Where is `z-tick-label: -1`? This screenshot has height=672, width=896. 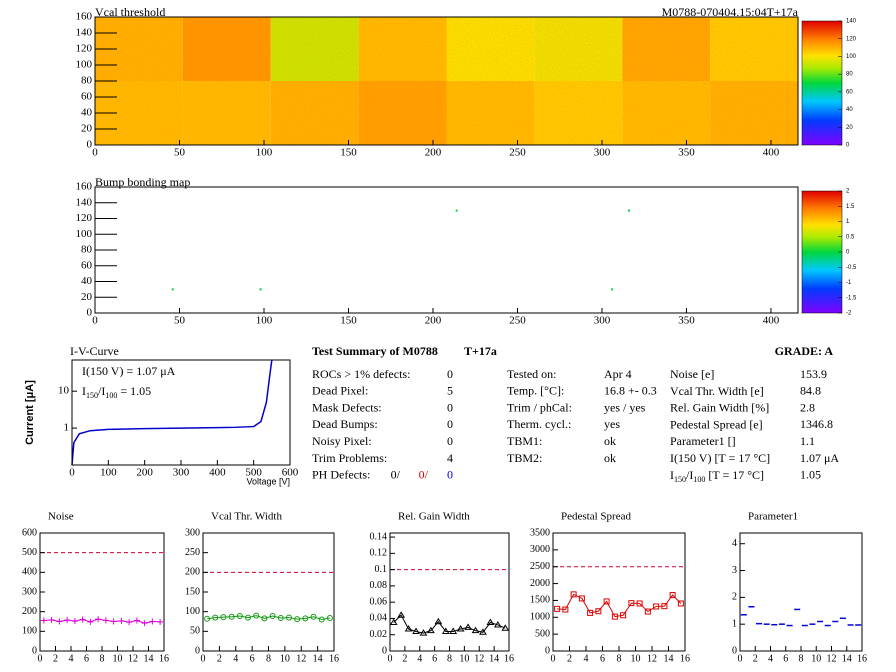 z-tick-label: -1 is located at coordinates (849, 283).